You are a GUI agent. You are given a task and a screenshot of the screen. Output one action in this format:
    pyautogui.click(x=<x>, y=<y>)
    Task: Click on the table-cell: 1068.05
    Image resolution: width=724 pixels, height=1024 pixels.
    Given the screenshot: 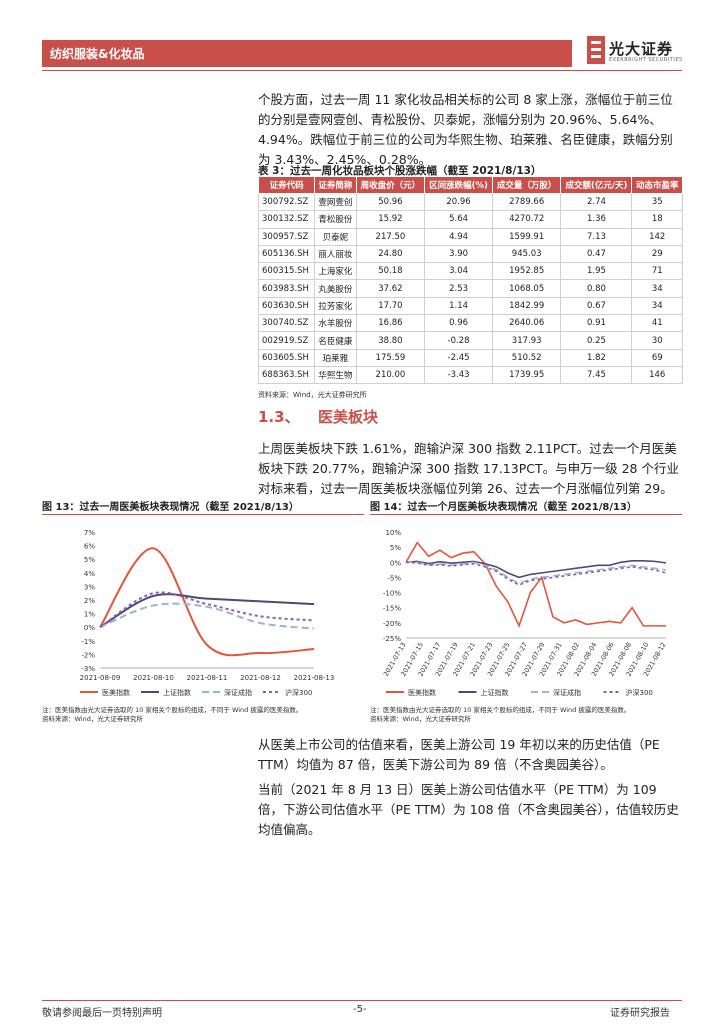 What is the action you would take?
    pyautogui.click(x=526, y=288)
    